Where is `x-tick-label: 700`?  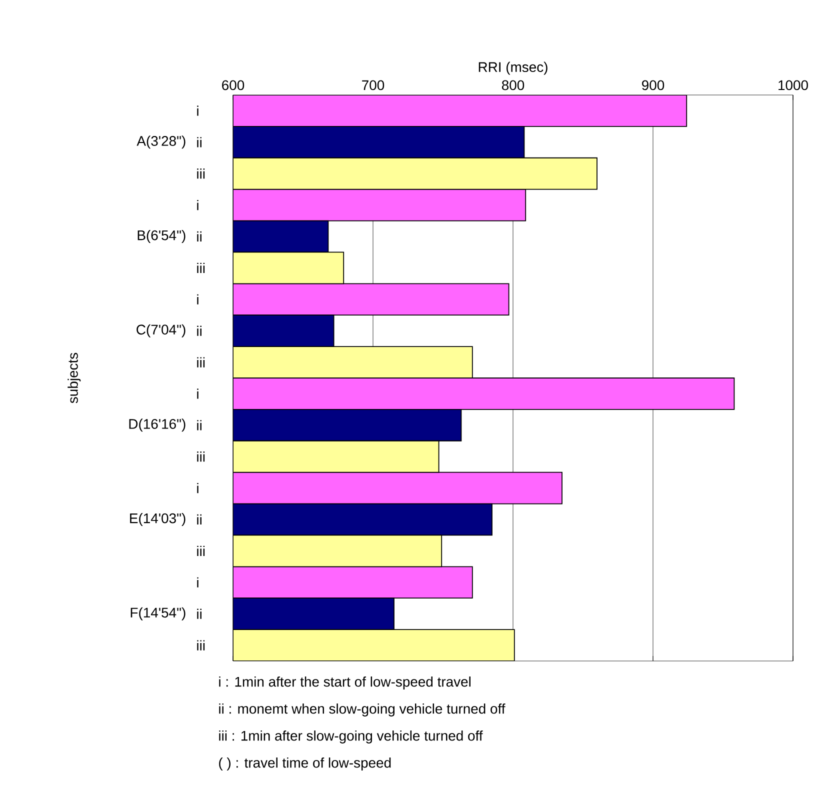
x-tick-label: 700 is located at coordinates (373, 85).